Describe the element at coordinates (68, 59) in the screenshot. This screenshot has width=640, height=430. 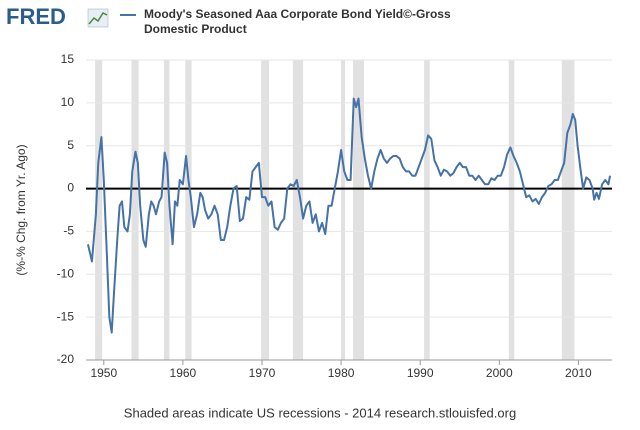
I see `y-tick-label: 15` at that location.